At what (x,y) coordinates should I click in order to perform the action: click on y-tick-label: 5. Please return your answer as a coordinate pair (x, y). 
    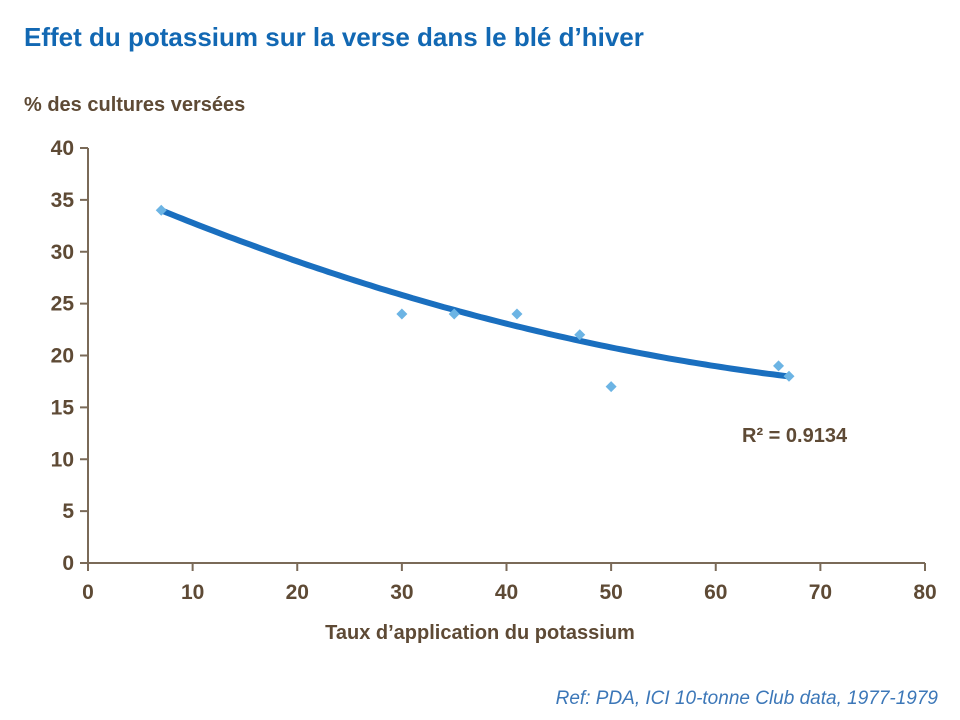
    Looking at the image, I should click on (68, 511).